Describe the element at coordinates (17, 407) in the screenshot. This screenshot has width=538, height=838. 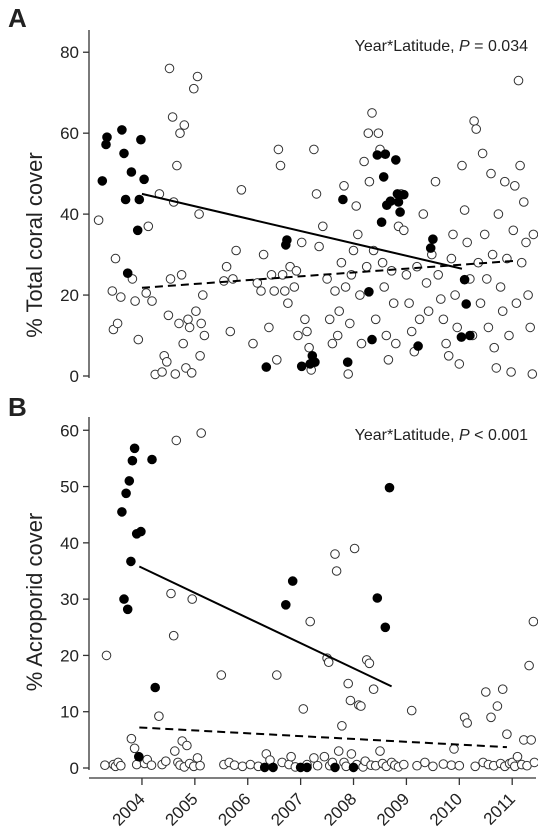
I see `panel-b-letter: B` at that location.